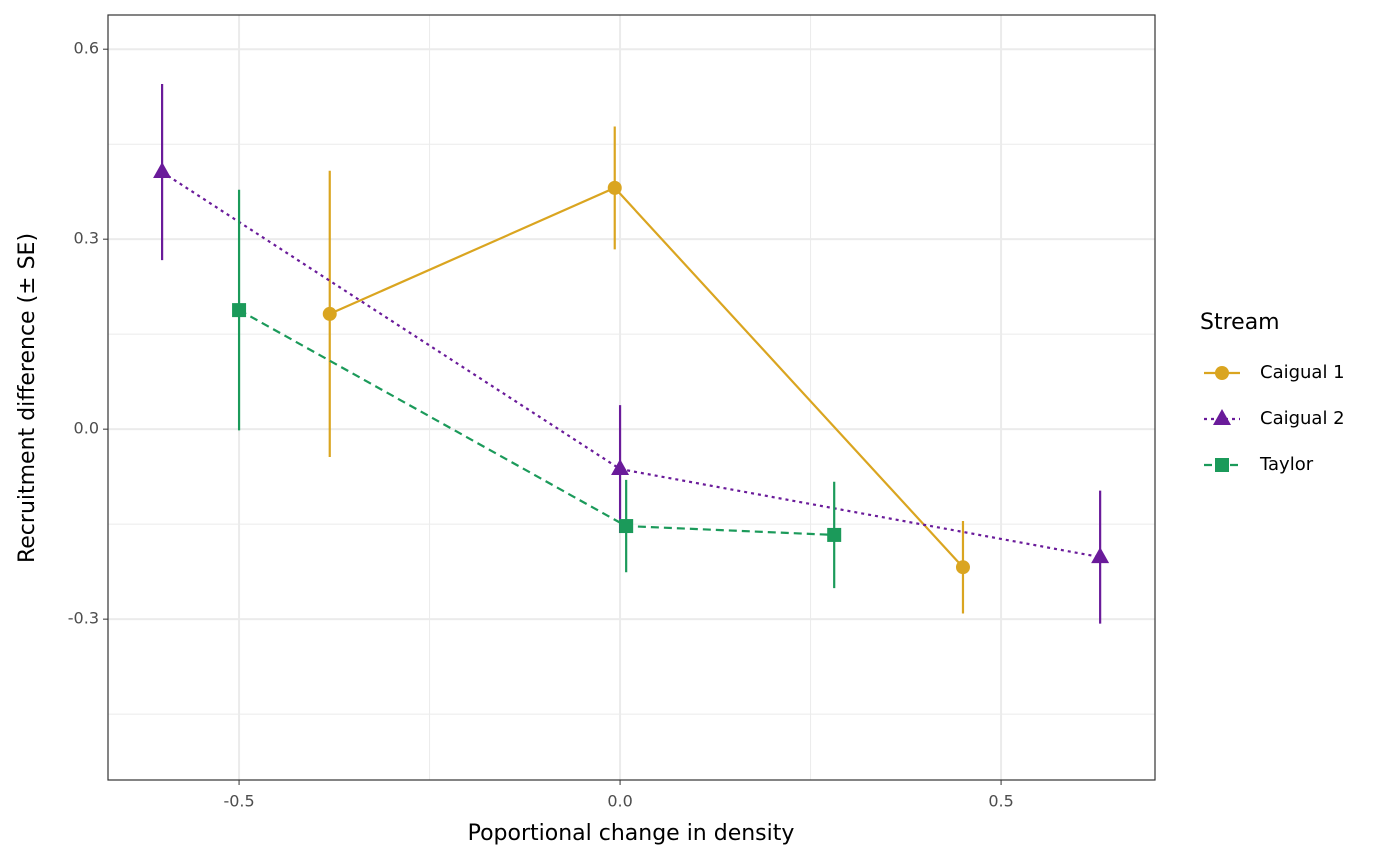 This screenshot has height=865, width=1400. I want to click on legend-title: Stream, so click(1240, 322).